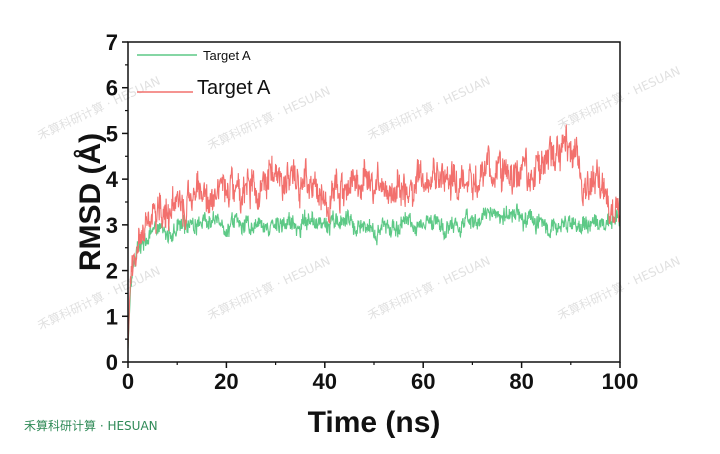 Image resolution: width=720 pixels, height=454 pixels. What do you see at coordinates (112, 362) in the screenshot?
I see `y-tick-label: 0` at bounding box center [112, 362].